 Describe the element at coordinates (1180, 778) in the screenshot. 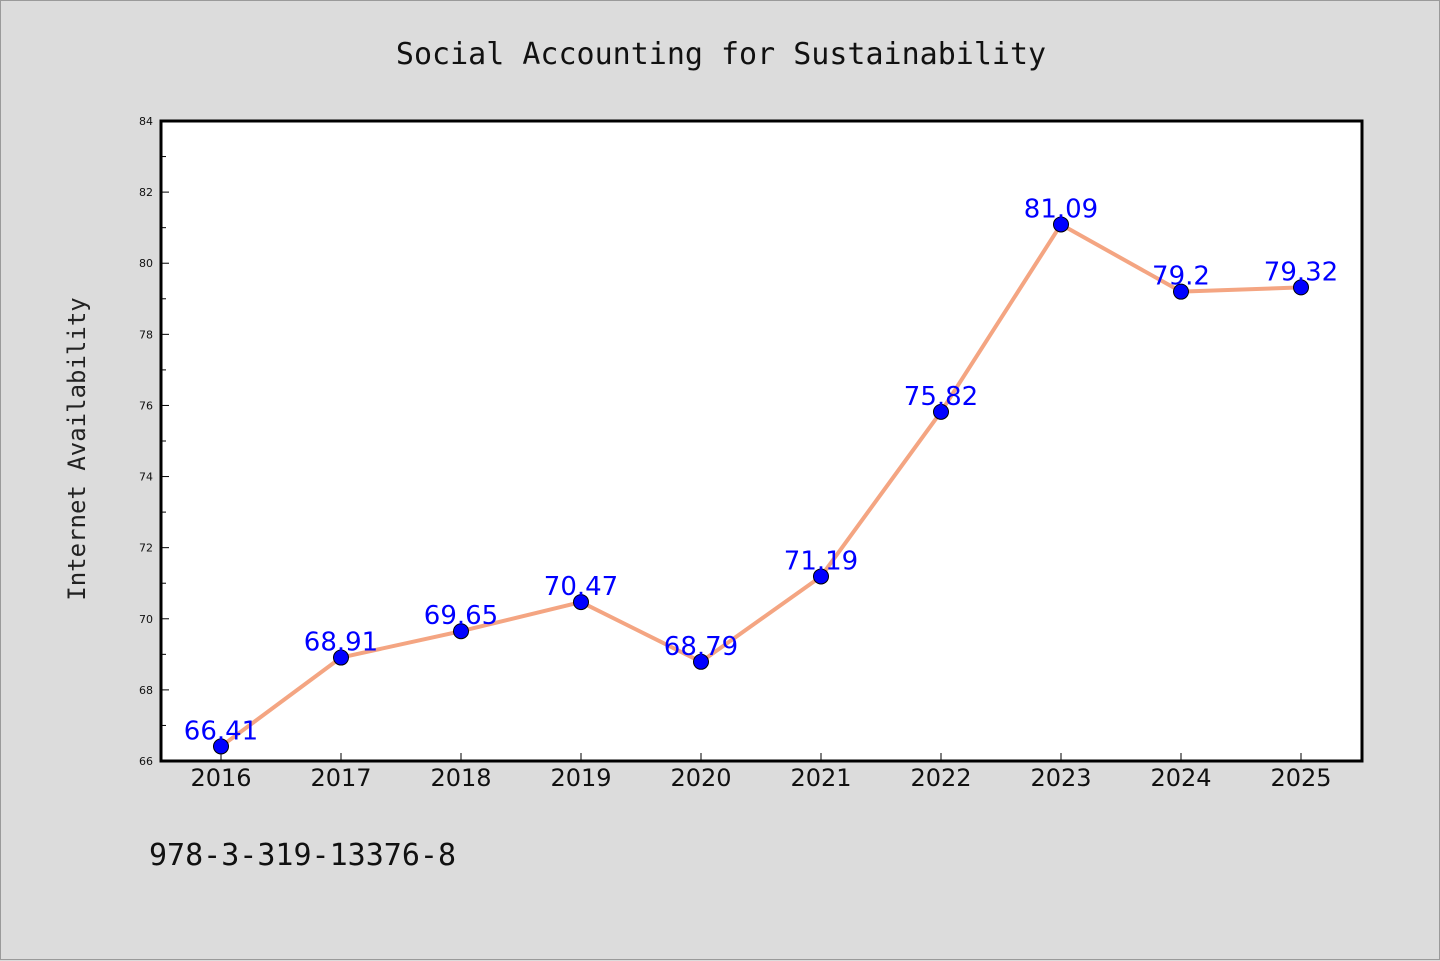

I see `x-tick-label: 2024` at that location.